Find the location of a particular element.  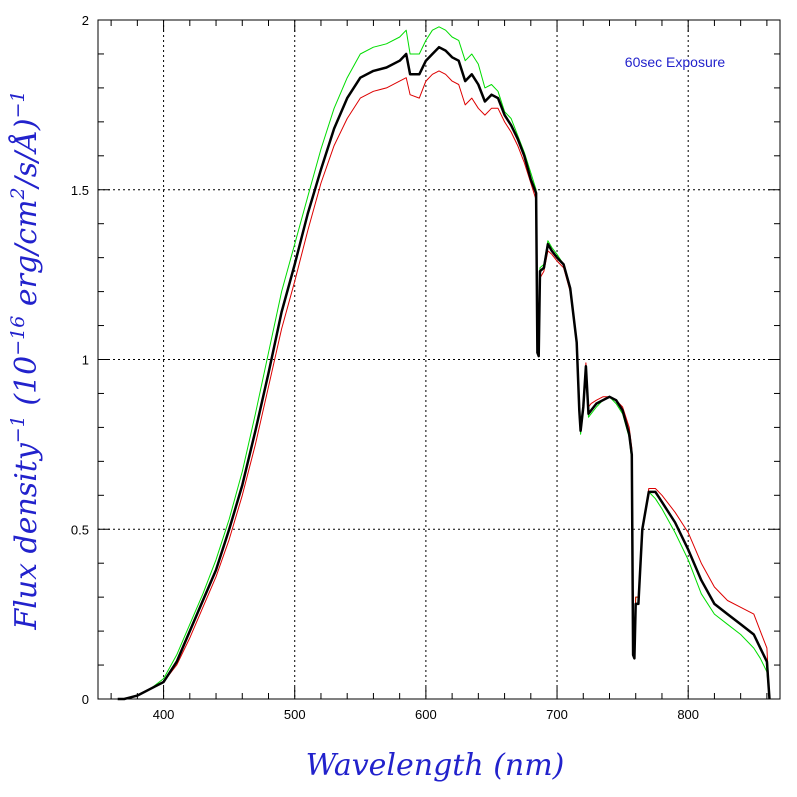

x-tick-label: 800 is located at coordinates (688, 714).